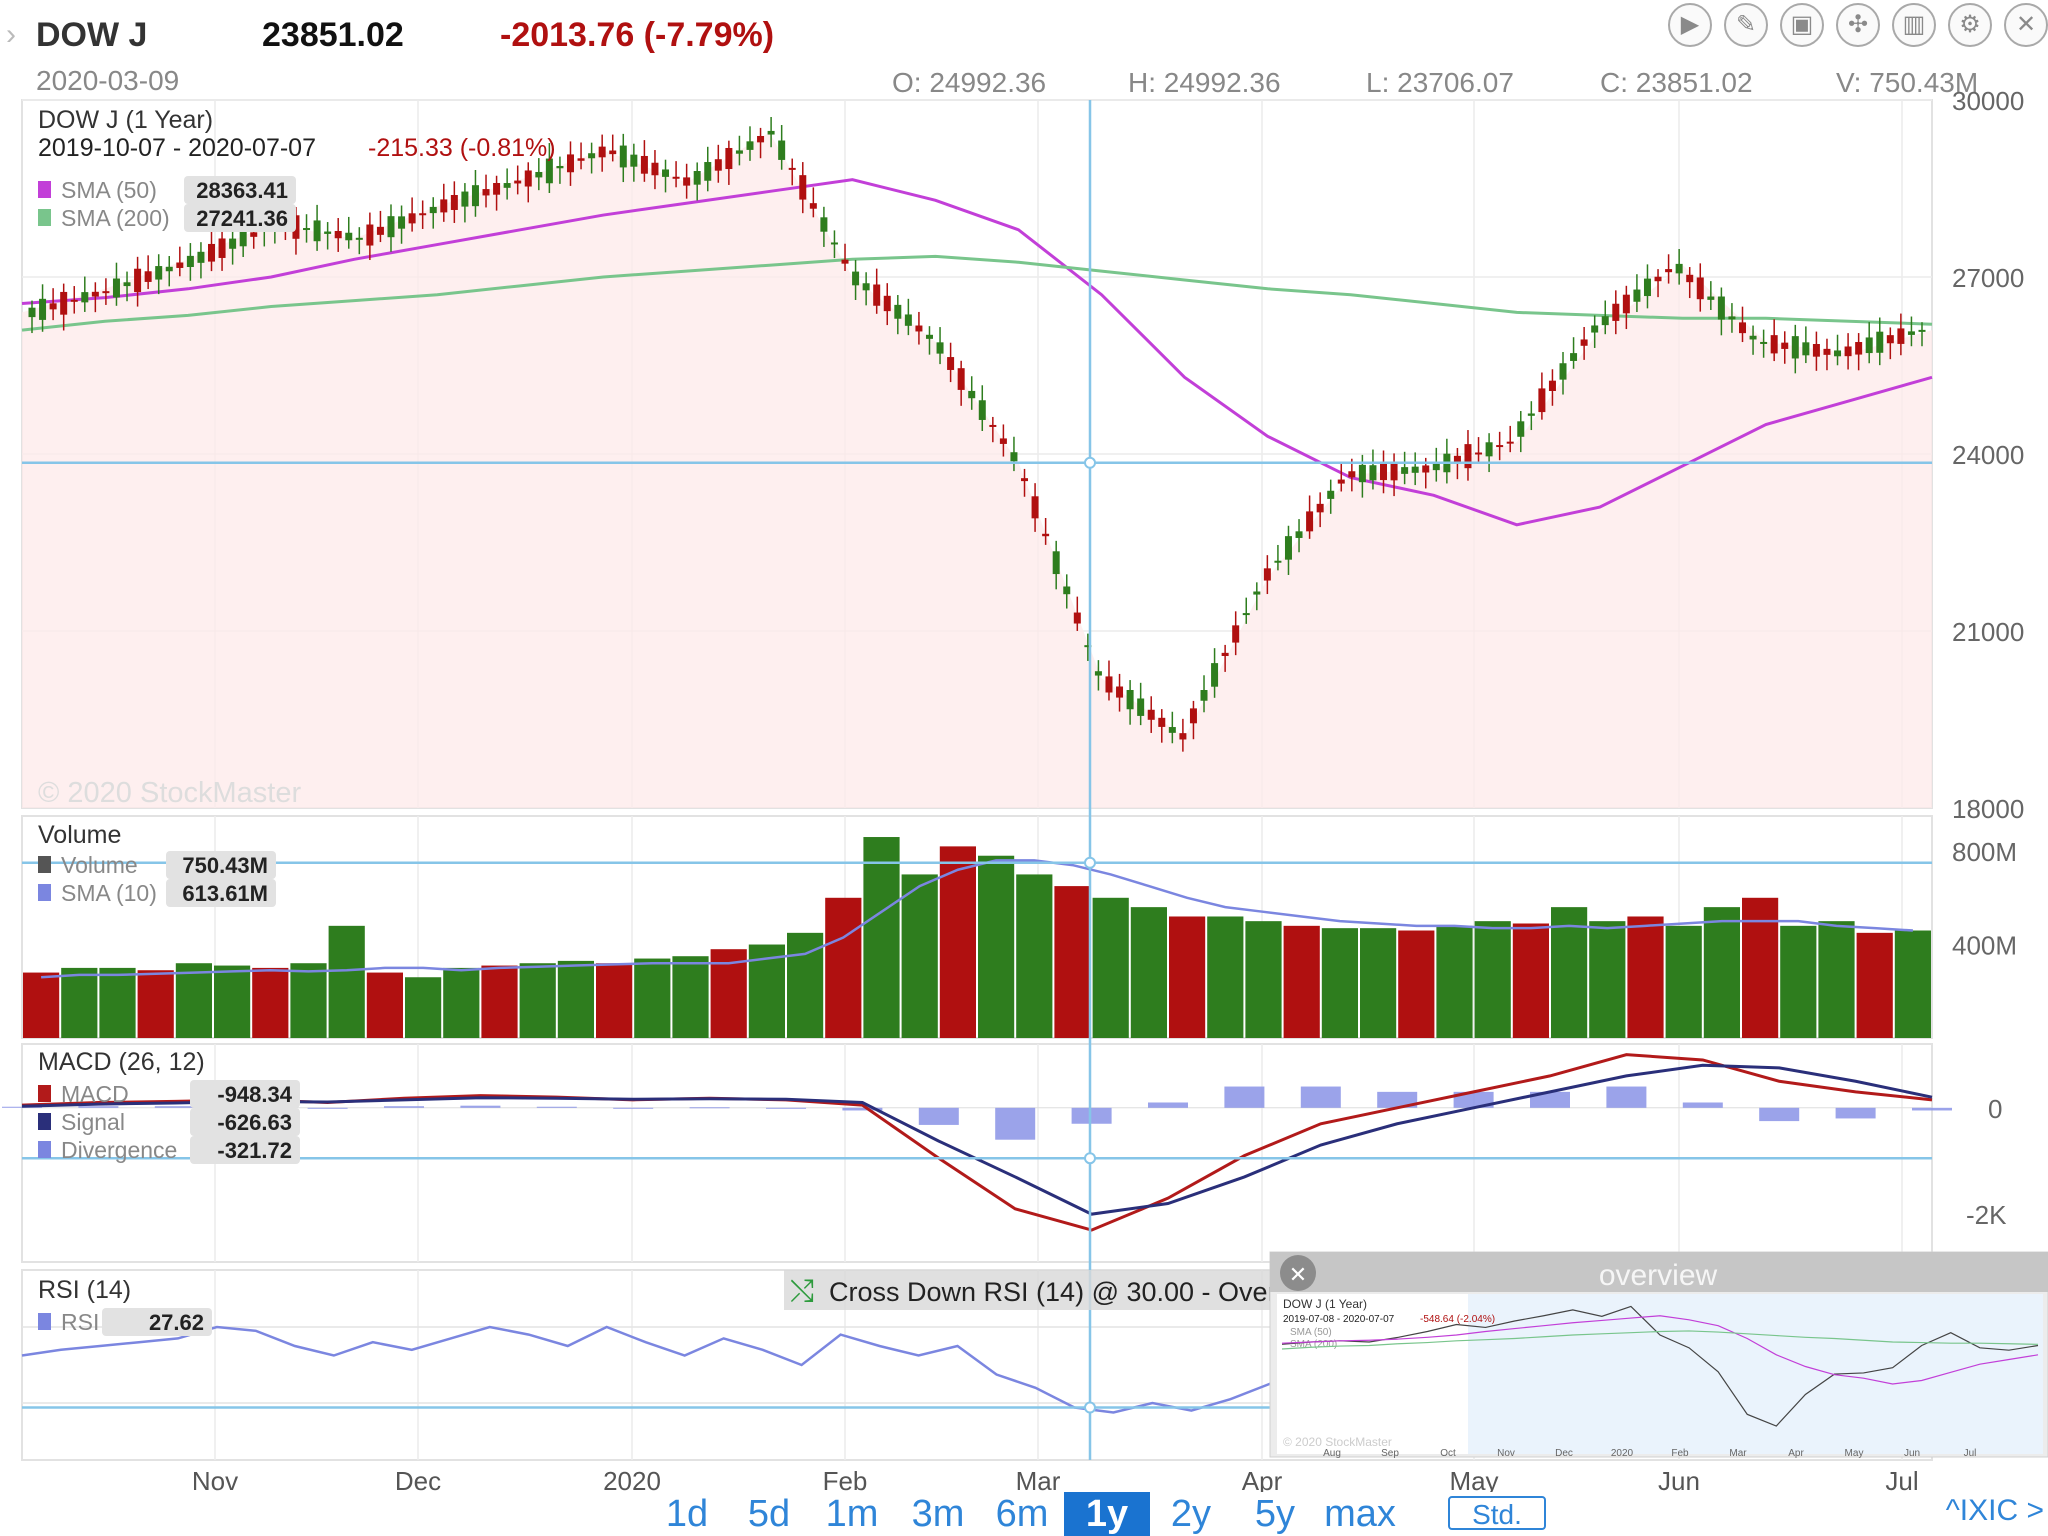 The image size is (2048, 1536). Describe the element at coordinates (1107, 1514) in the screenshot. I see `timeframe-1y: 1y` at that location.